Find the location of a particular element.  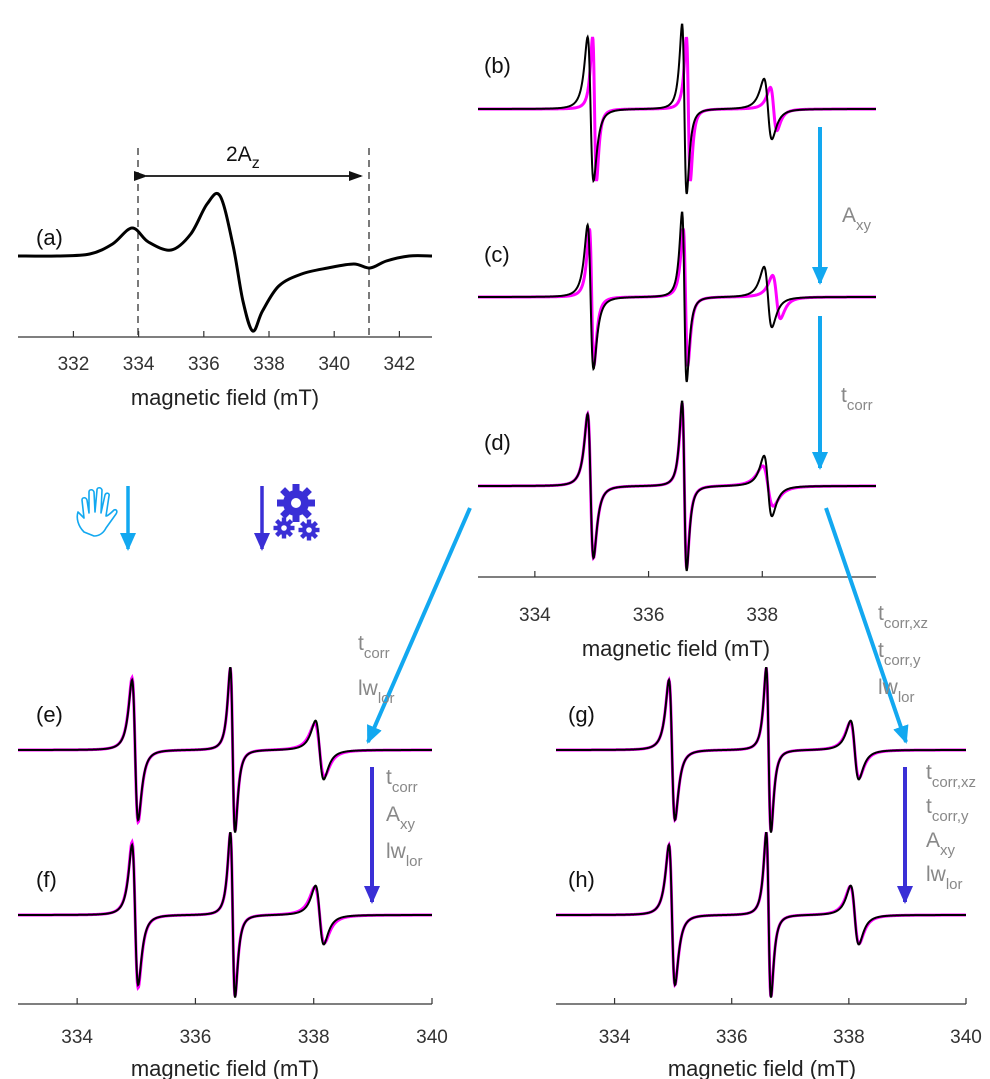

panel-f: (f) 334 336 338 340 magnetic field (mT) is located at coordinates (233, 955).